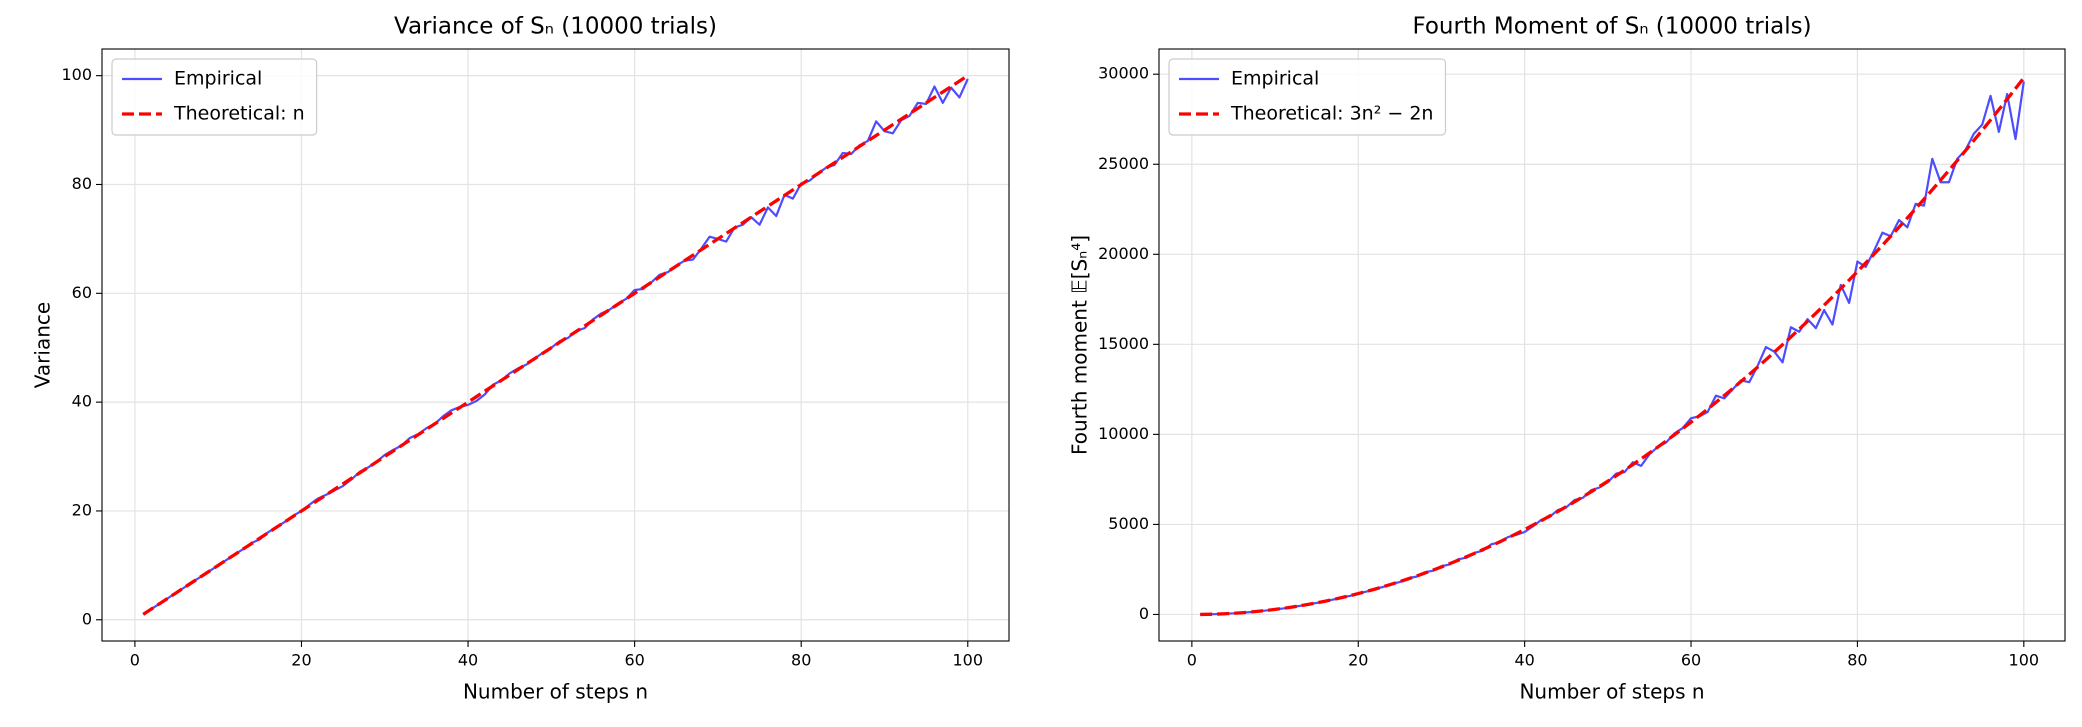  I want to click on y-tick-label: 25000, so click(1123, 163).